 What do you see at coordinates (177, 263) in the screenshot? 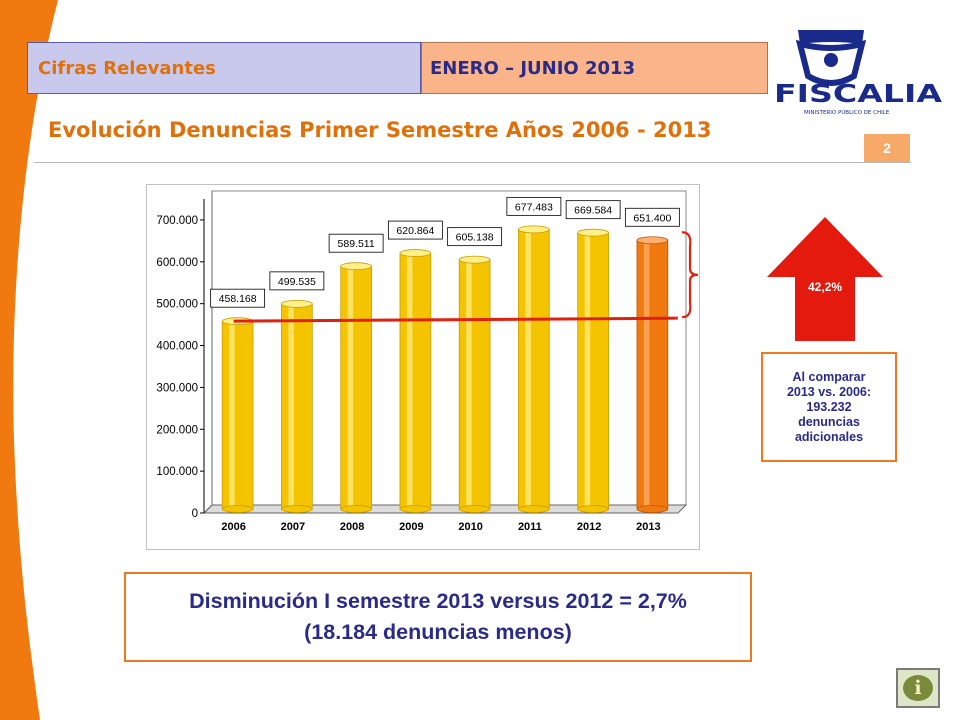
I see `y-tick-label: 600.000` at bounding box center [177, 263].